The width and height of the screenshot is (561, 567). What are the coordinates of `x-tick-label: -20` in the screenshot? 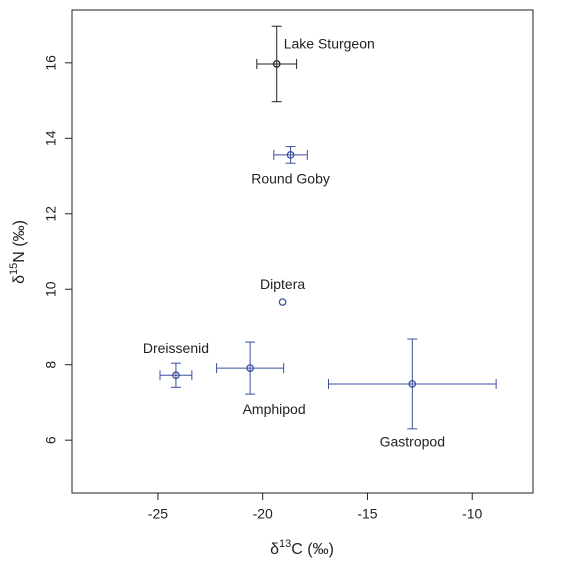 It's located at (263, 514).